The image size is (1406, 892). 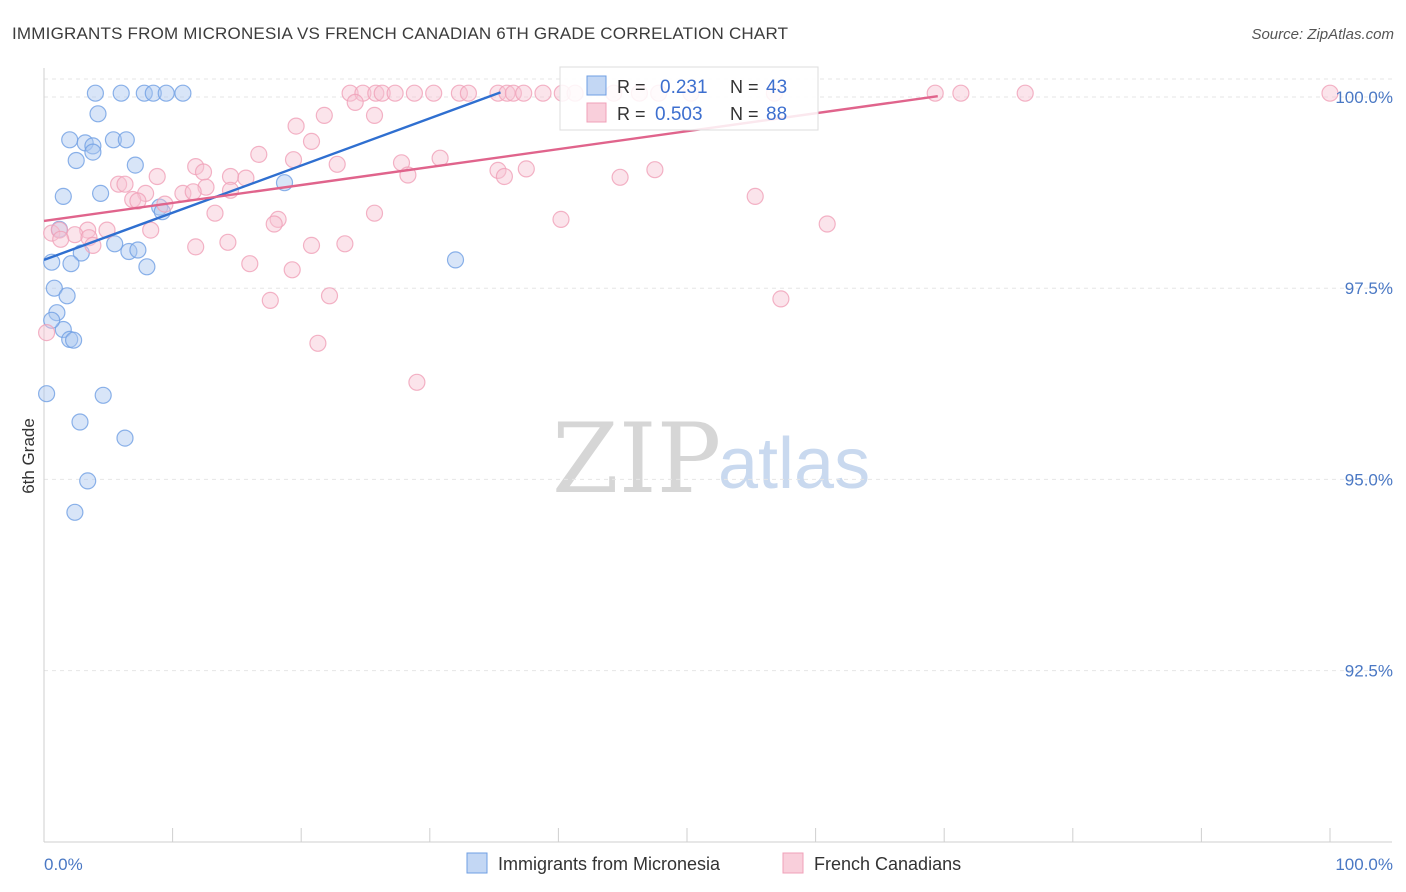 I want to click on chart-source: Source: ZipAtlas.com, so click(x=1322, y=34).